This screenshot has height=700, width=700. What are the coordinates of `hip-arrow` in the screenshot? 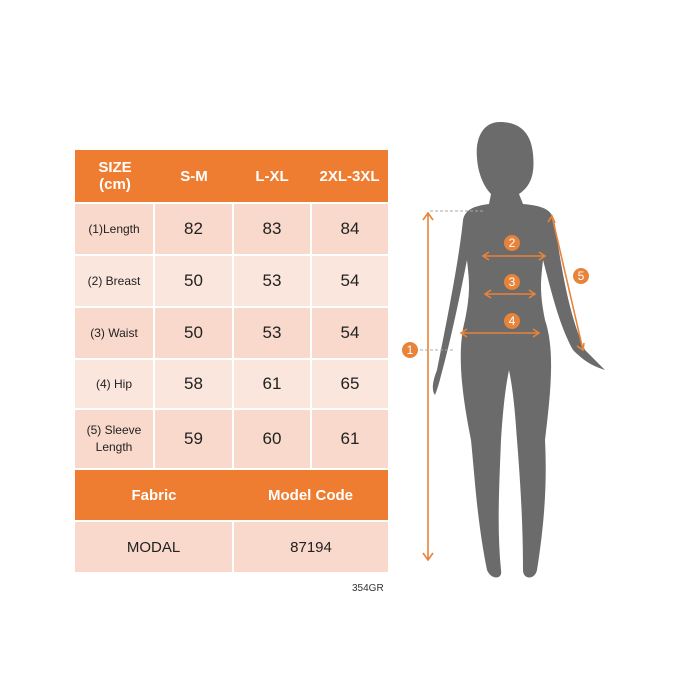 It's located at (500, 333).